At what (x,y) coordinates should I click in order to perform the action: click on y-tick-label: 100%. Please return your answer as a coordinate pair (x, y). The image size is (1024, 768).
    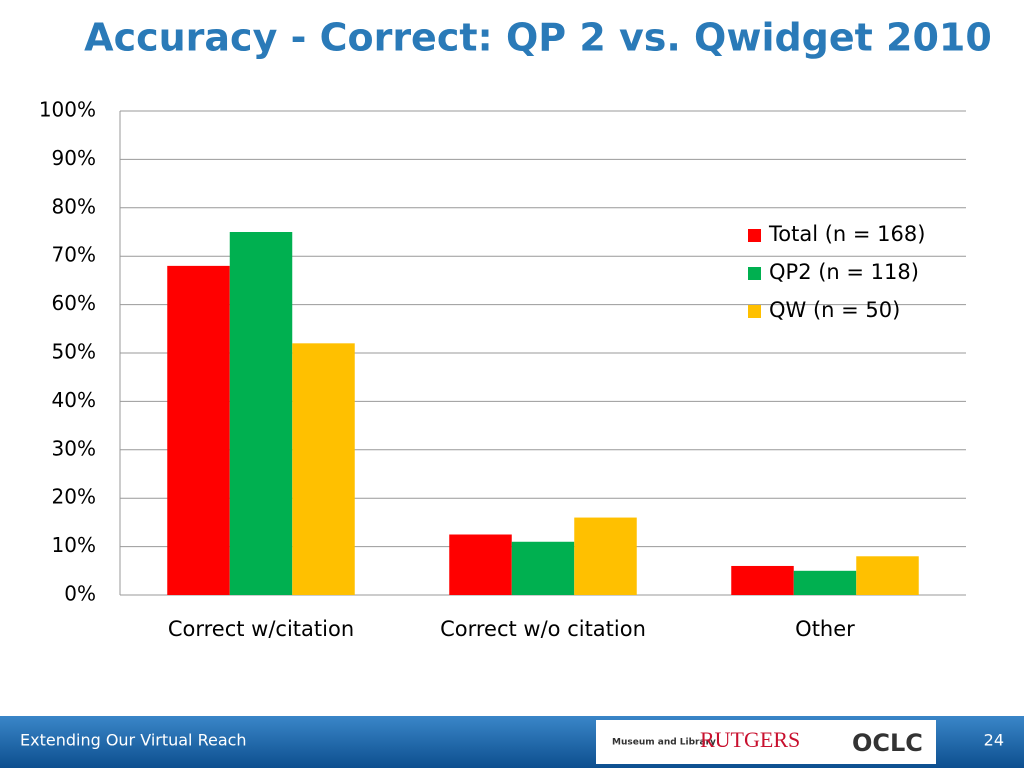
    Looking at the image, I should click on (67, 110).